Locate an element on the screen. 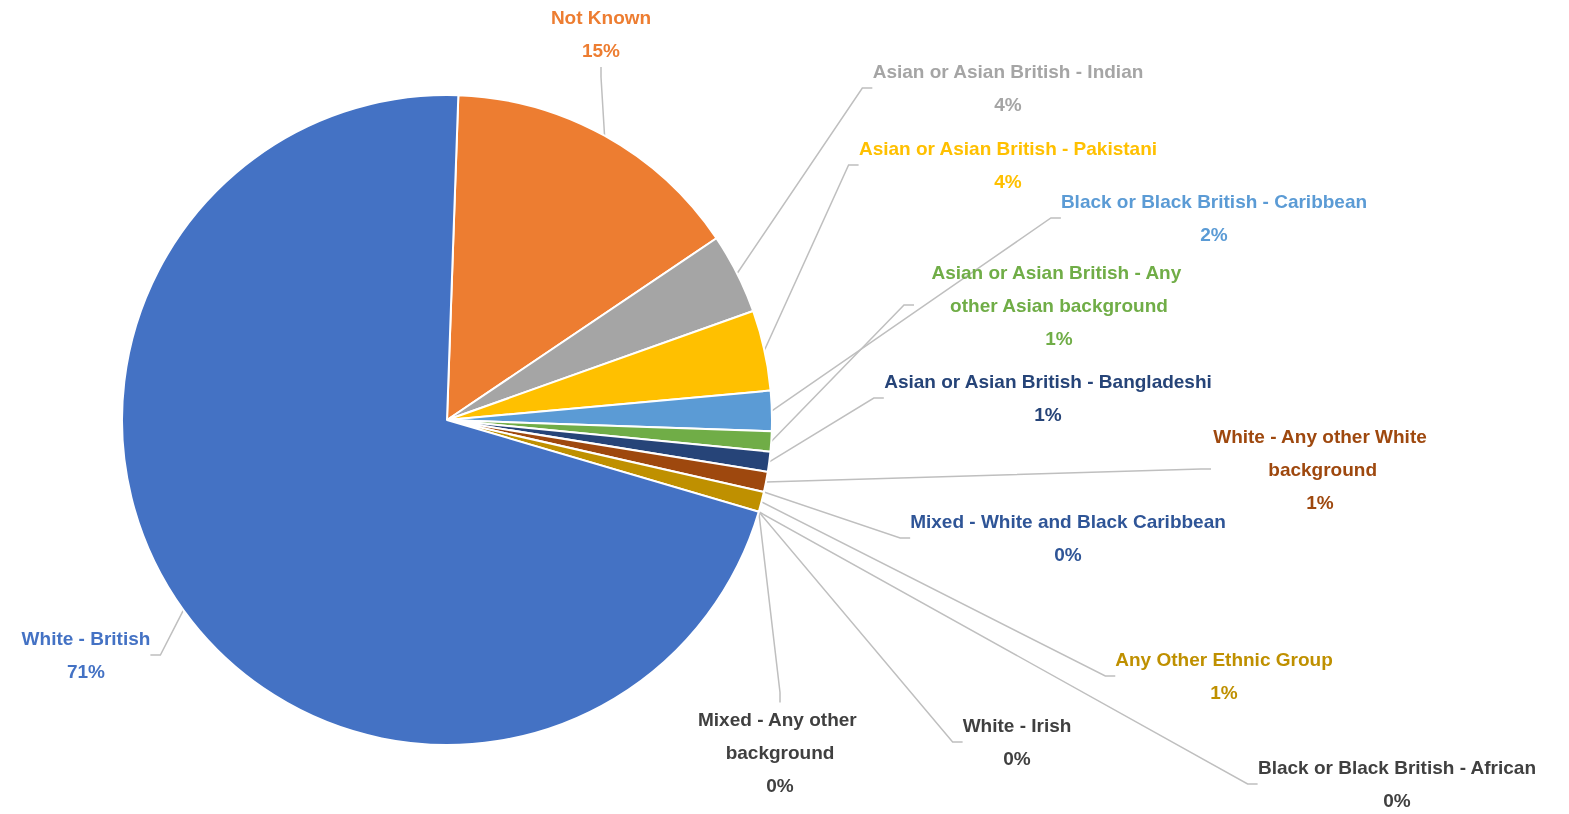 The height and width of the screenshot is (814, 1569). data-label: 2% is located at coordinates (1214, 234).